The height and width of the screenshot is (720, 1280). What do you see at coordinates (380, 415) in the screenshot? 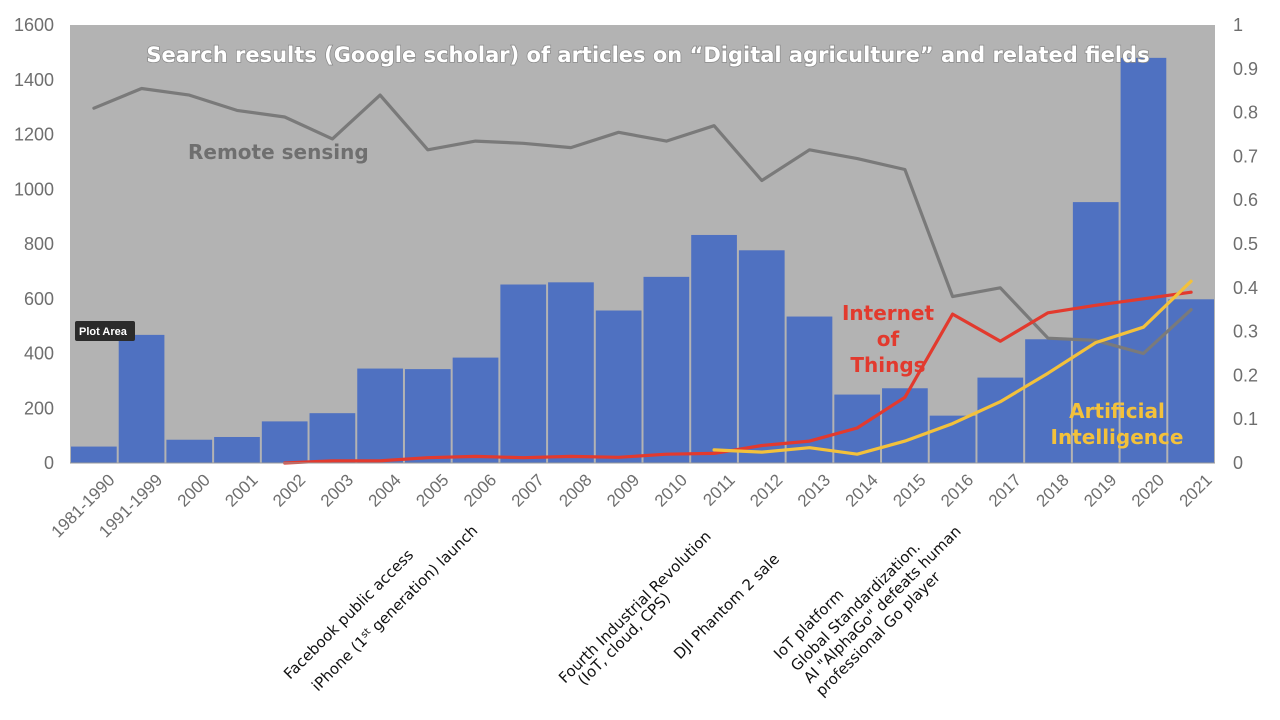
I see `bar-2004` at bounding box center [380, 415].